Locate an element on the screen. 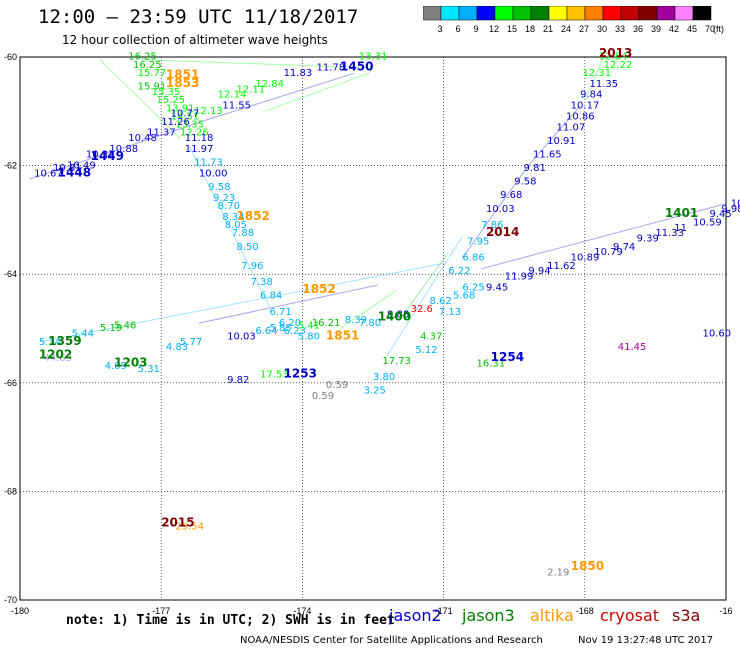 The height and width of the screenshot is (650, 740). pass-time-label: 1359 is located at coordinates (64, 341).